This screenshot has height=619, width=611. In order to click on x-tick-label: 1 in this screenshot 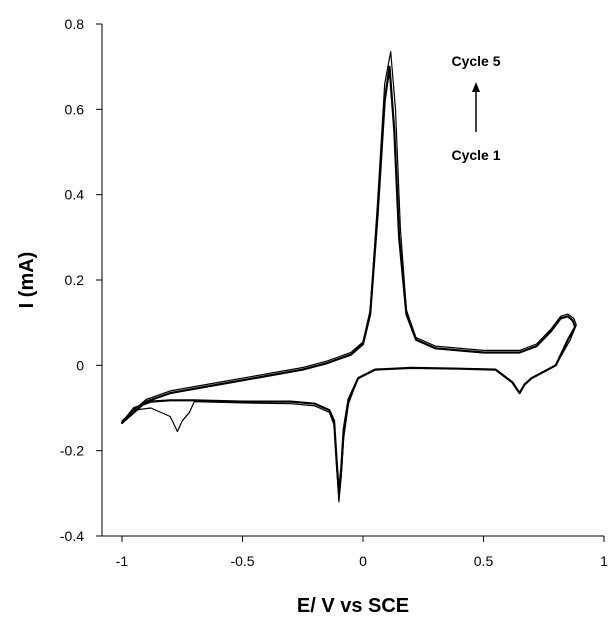, I will do `click(604, 561)`.